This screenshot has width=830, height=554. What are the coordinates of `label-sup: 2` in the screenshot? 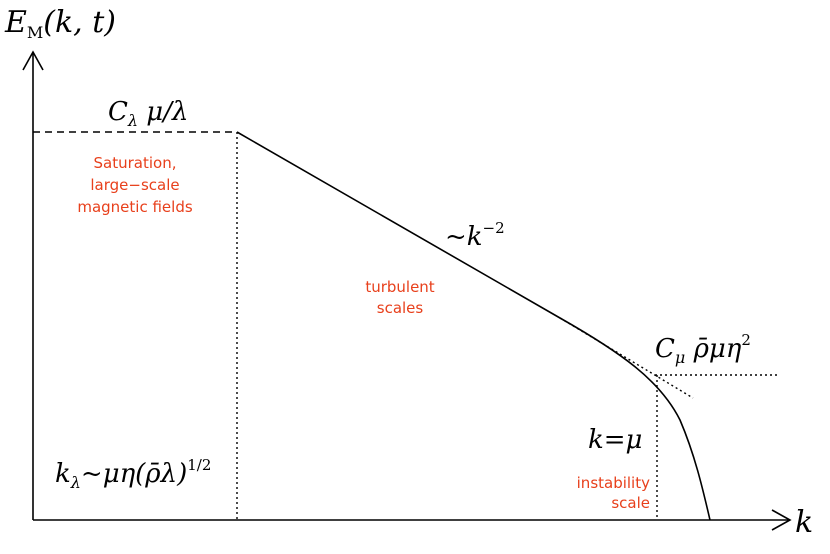 It's located at (746, 340).